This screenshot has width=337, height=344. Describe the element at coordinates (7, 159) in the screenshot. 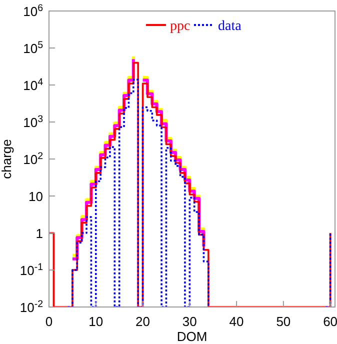

I see `y-axis-title: charge` at that location.